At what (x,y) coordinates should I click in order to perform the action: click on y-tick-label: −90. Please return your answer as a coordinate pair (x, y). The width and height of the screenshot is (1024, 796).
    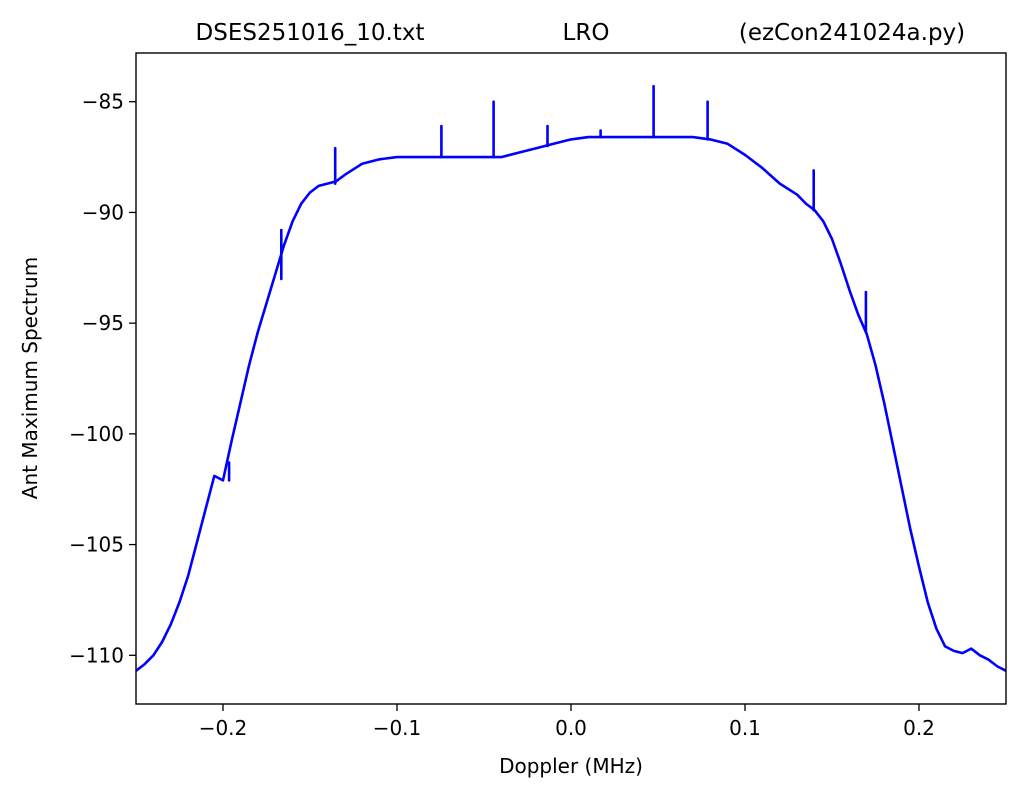
    Looking at the image, I should click on (103, 212).